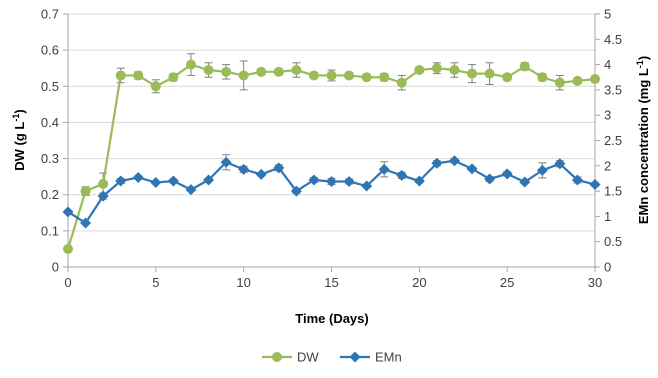 The image size is (658, 378). What do you see at coordinates (290, 357) in the screenshot?
I see `legend-item-dw: DW` at bounding box center [290, 357].